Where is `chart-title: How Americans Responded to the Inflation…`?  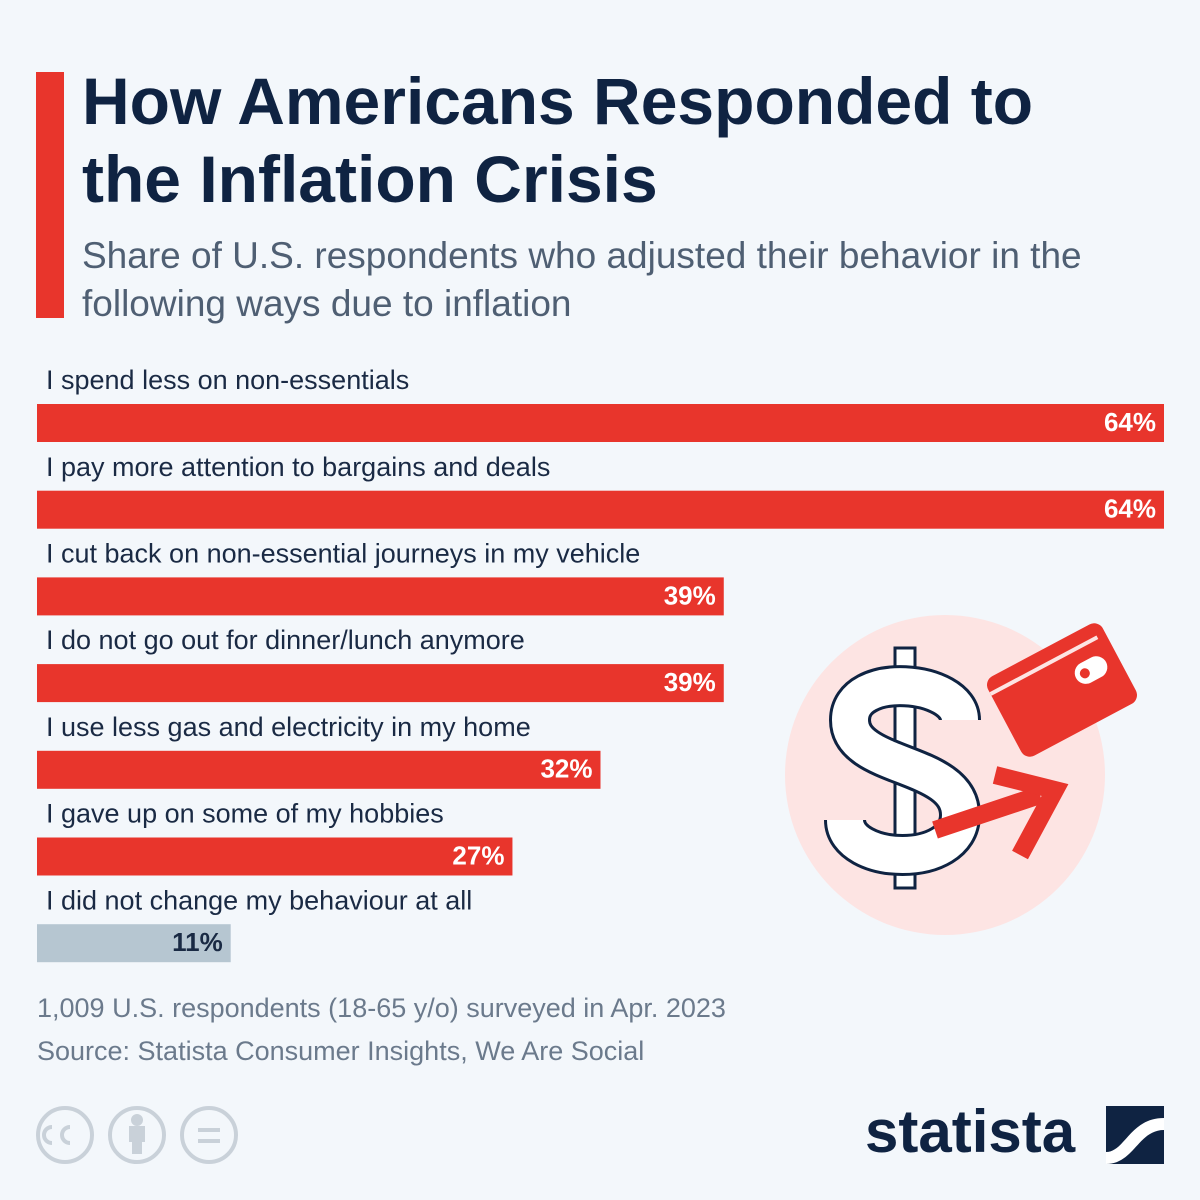 chart-title: How Americans Responded to the Inflation… is located at coordinates (558, 140).